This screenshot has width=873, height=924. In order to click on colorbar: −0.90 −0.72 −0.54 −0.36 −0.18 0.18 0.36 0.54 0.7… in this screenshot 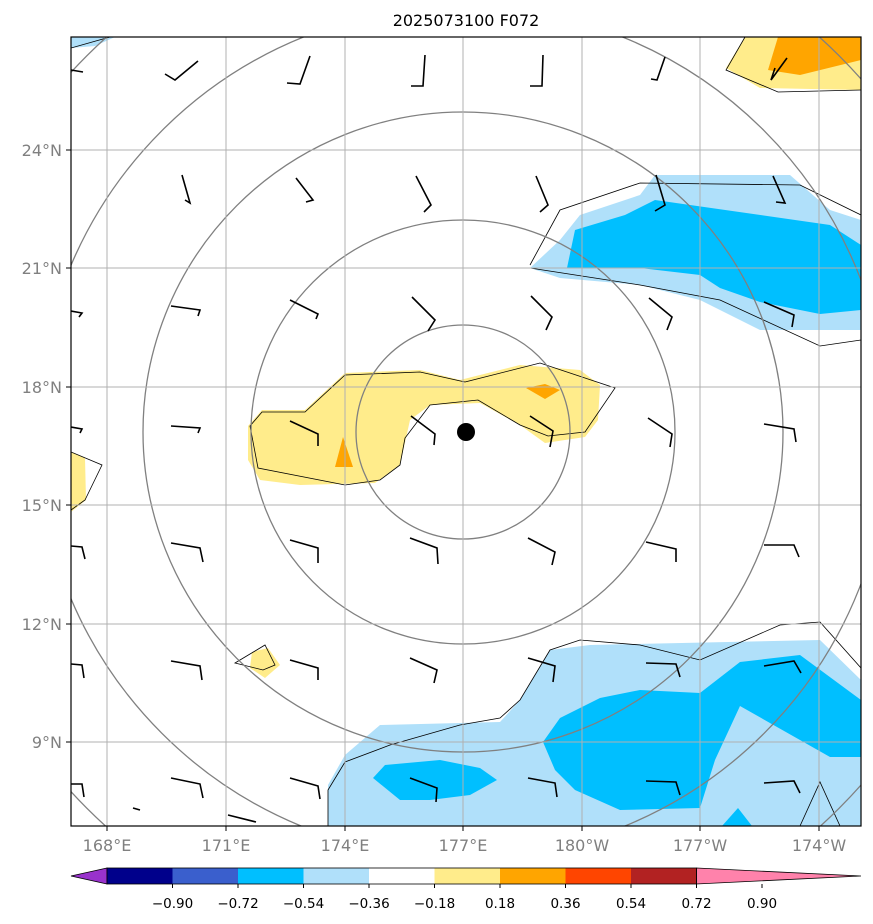, I will do `click(466, 889)`.